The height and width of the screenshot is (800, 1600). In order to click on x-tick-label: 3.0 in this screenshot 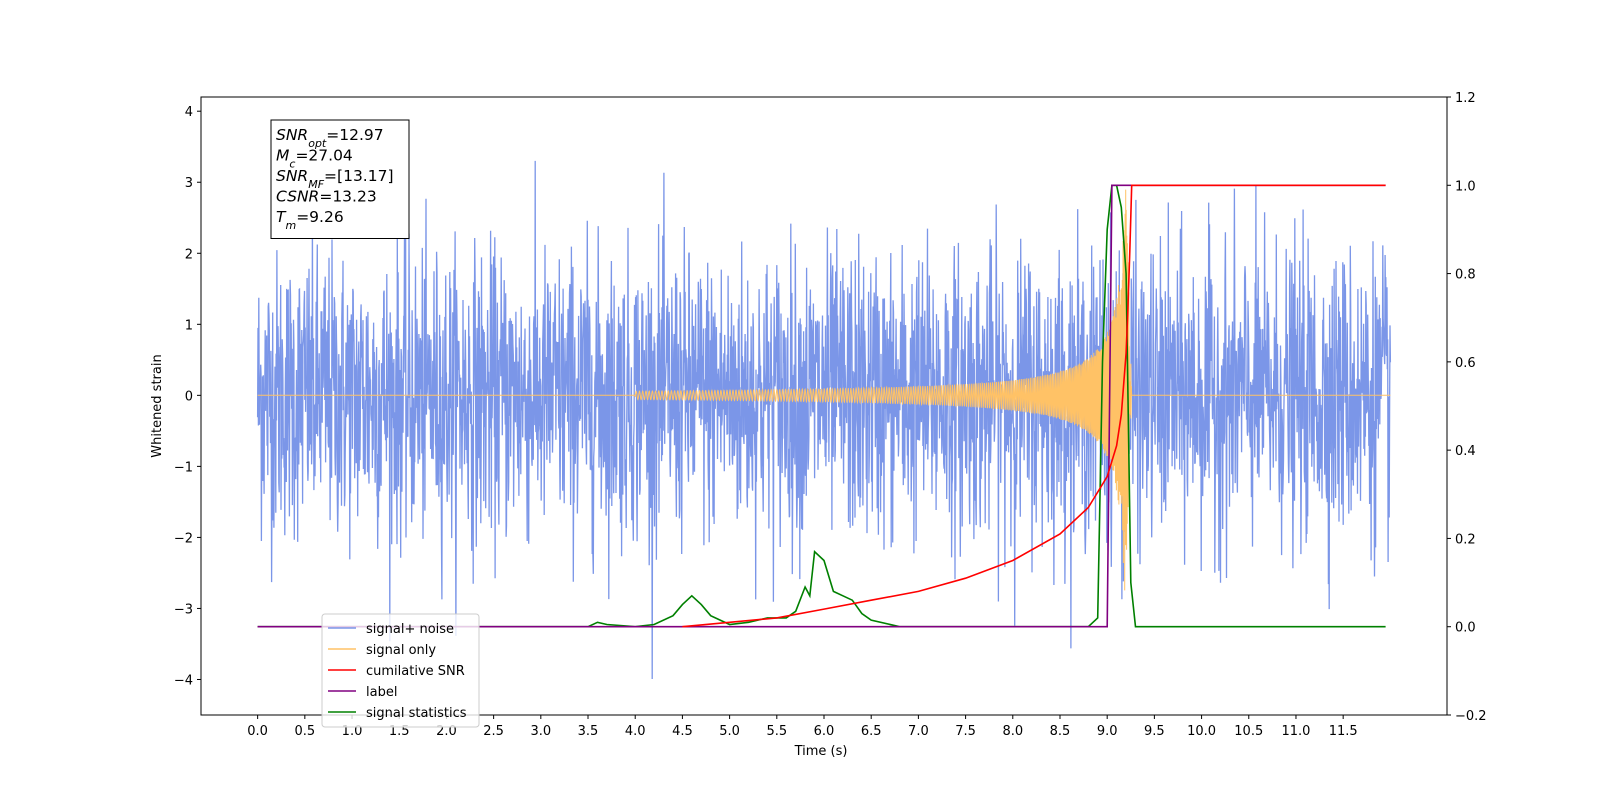, I will do `click(540, 731)`.